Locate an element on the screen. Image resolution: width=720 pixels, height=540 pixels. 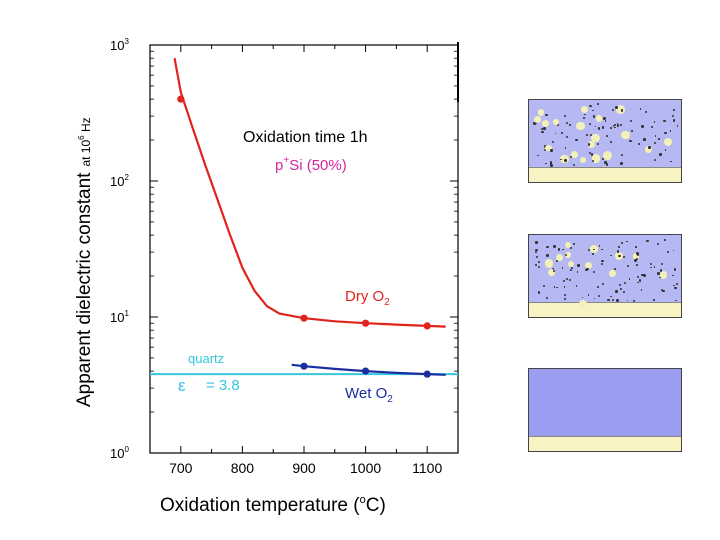
y-tick-label: 10³ is located at coordinates (119, 45).